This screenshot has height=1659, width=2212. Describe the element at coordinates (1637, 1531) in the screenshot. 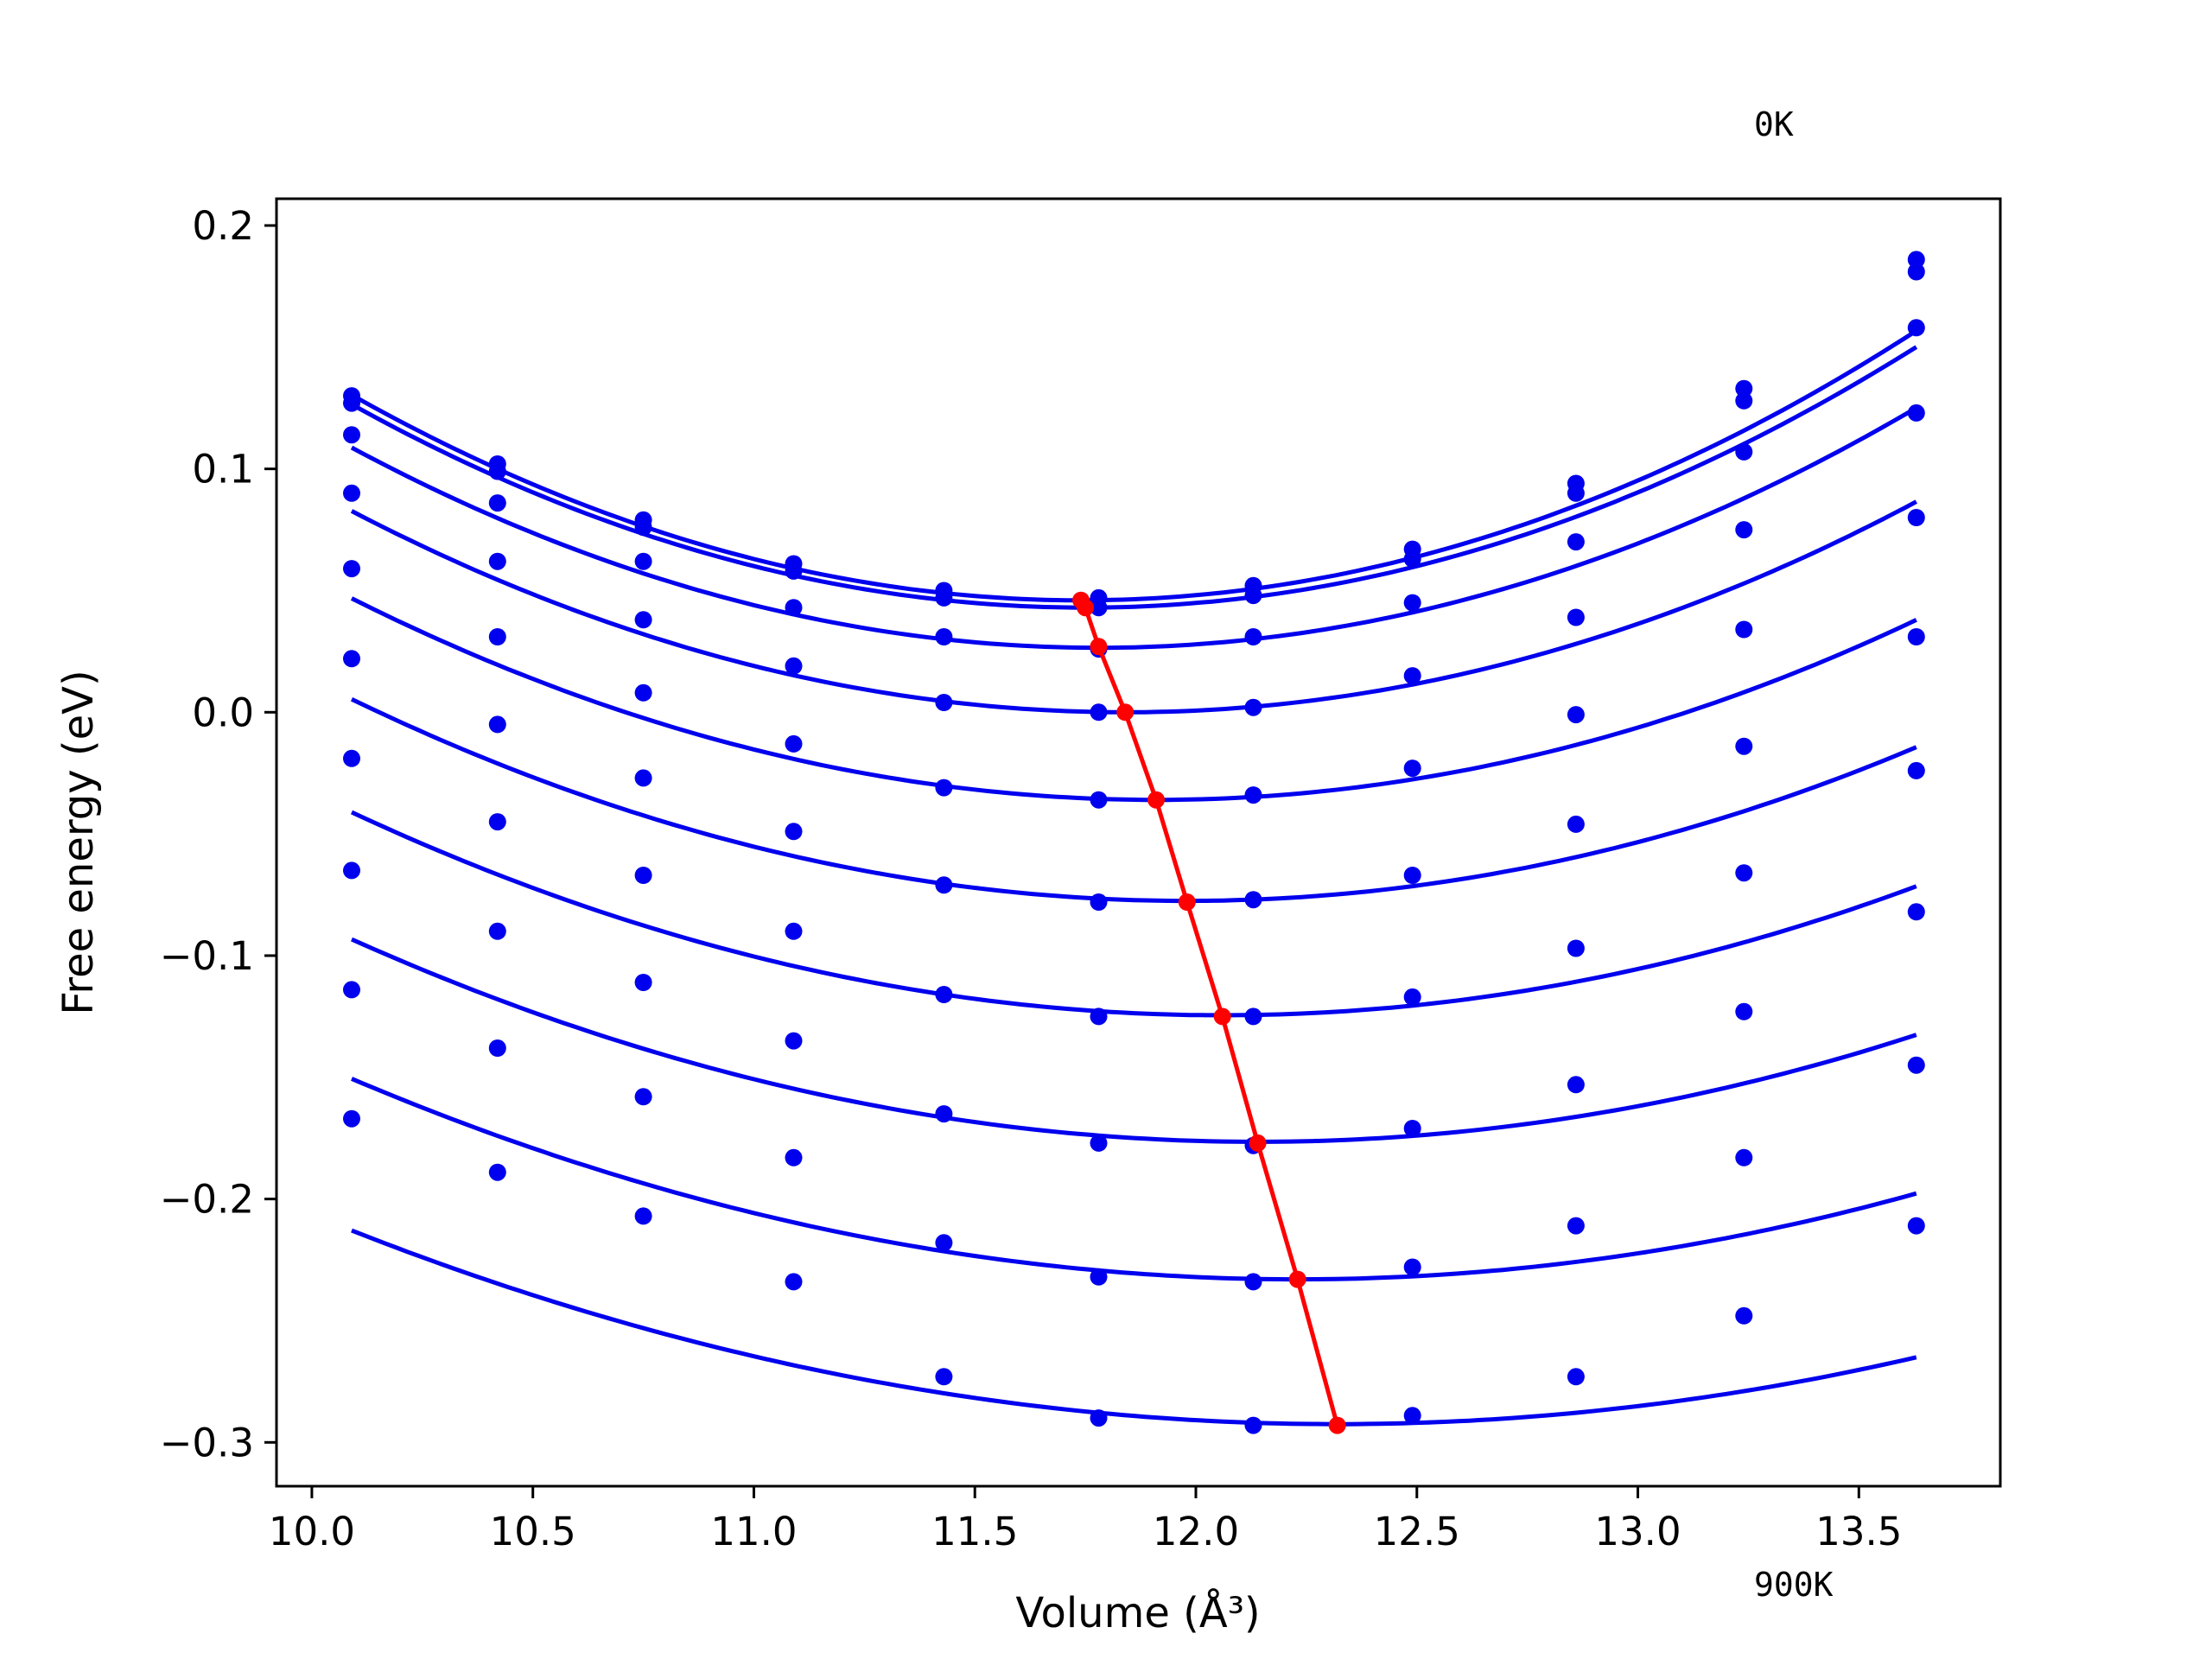

I see `x-tick-label: 13.0` at that location.